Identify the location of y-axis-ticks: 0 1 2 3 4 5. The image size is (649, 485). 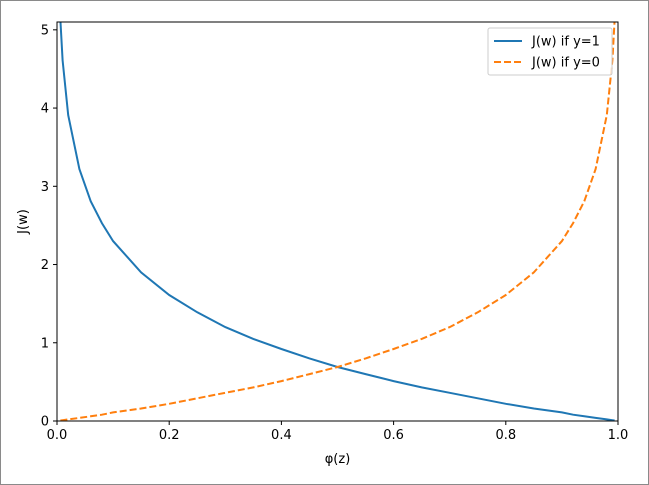
(49, 226).